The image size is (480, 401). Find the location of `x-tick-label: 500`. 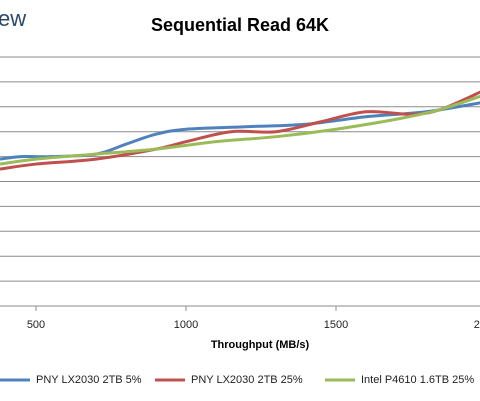

x-tick-label: 500 is located at coordinates (36, 325).